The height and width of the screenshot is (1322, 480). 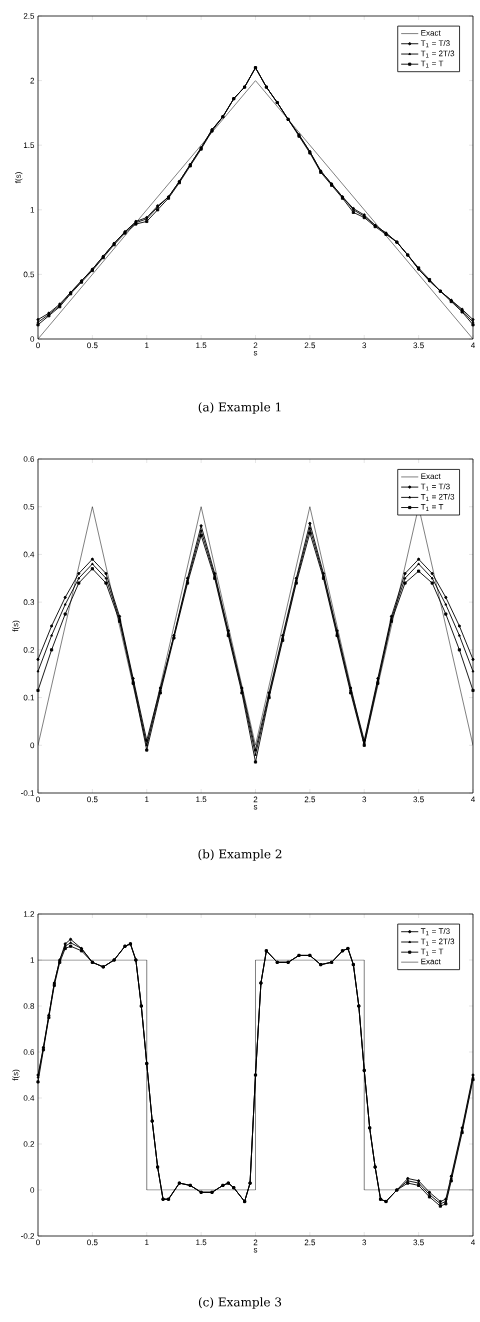 I want to click on y-tick-label: 0.1, so click(x=29, y=697).